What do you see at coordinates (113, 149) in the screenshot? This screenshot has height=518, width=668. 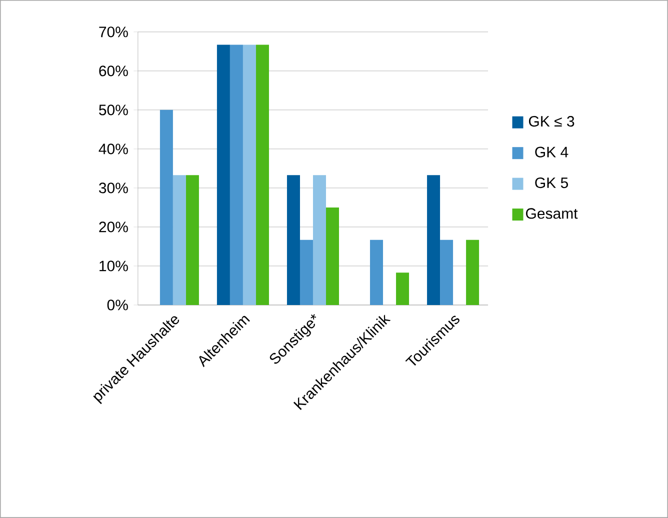 I see `y-tick-label: 40%` at bounding box center [113, 149].